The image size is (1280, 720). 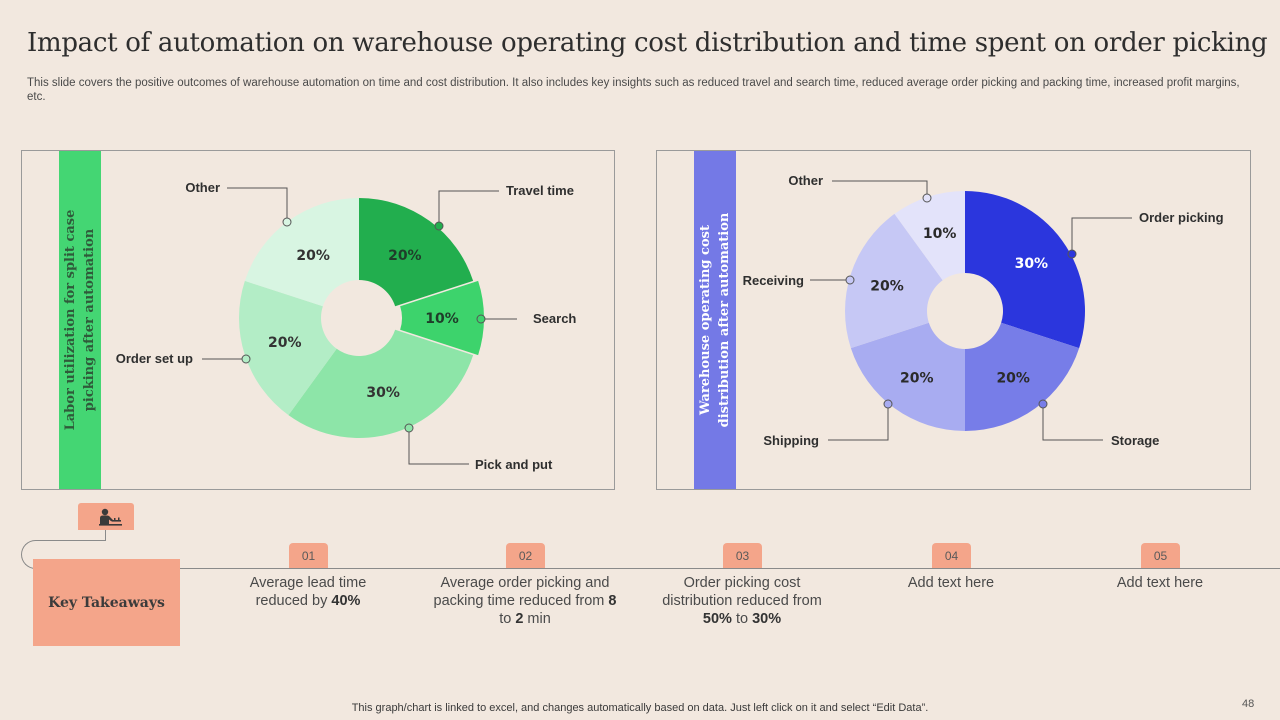 What do you see at coordinates (773, 280) in the screenshot?
I see `callout-label-receiving: Receiving` at bounding box center [773, 280].